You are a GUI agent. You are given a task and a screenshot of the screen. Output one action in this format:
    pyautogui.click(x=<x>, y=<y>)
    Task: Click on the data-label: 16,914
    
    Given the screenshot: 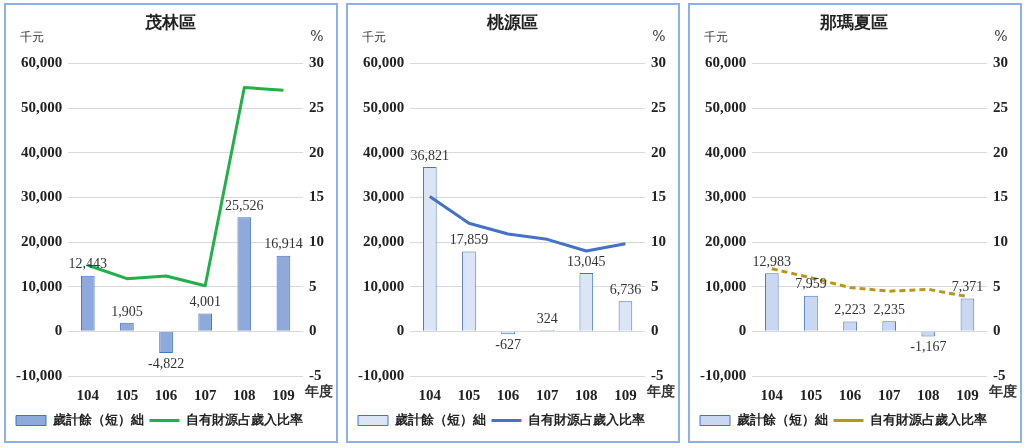 What is the action you would take?
    pyautogui.click(x=283, y=244)
    